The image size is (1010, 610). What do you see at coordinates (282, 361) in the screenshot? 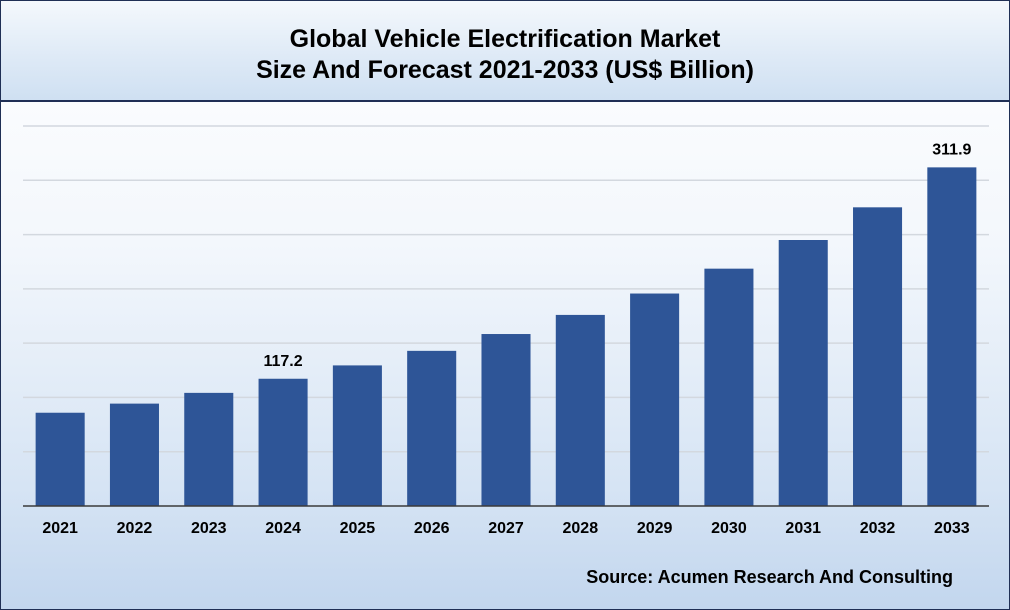
I see `data-label: 117.2` at bounding box center [282, 361].